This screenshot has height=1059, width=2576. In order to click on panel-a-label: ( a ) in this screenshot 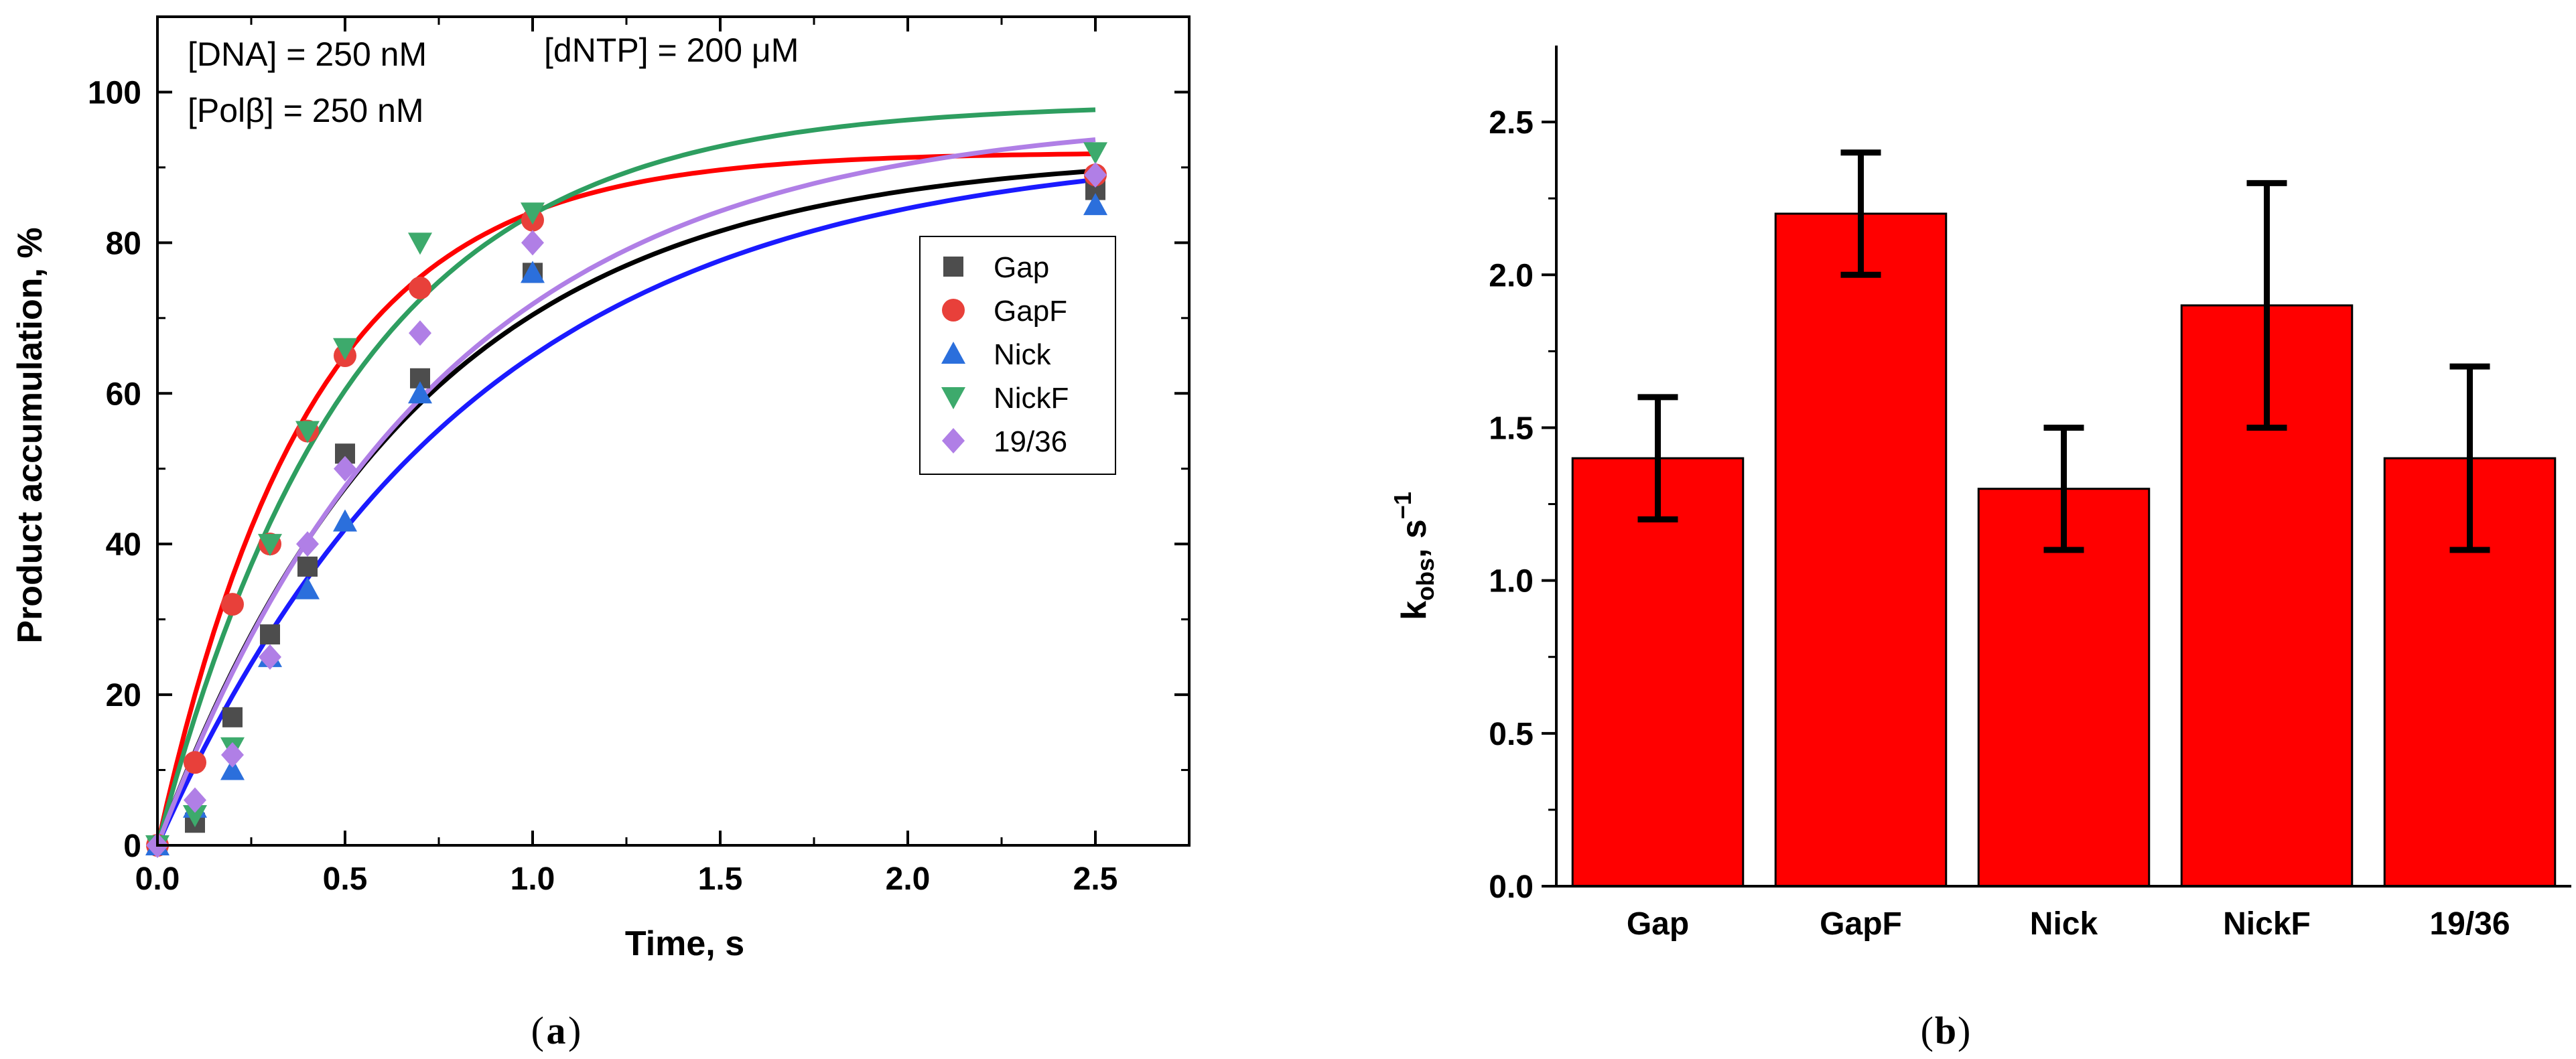, I will do `click(556, 1030)`.